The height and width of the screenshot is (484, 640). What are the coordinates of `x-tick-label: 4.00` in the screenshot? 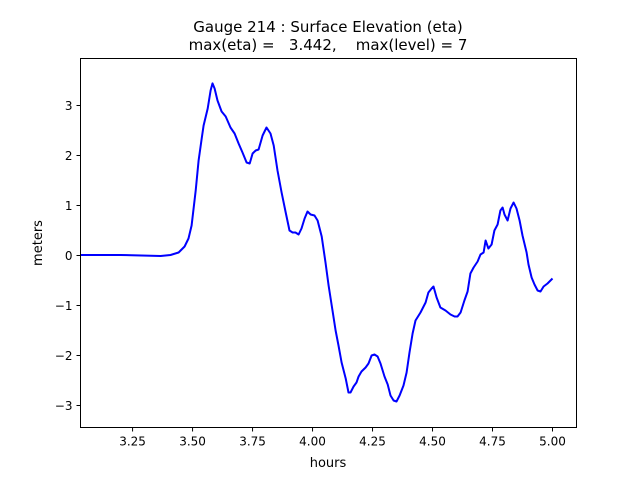 It's located at (312, 442).